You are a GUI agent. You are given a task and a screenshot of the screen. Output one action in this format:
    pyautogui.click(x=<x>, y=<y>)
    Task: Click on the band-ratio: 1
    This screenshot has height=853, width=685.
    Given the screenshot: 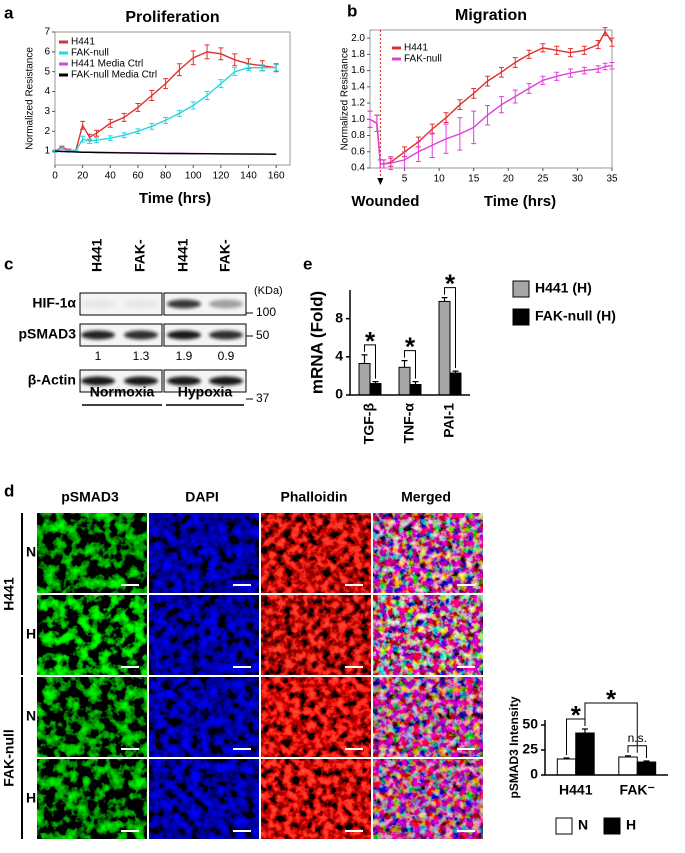 What is the action you would take?
    pyautogui.click(x=98, y=356)
    